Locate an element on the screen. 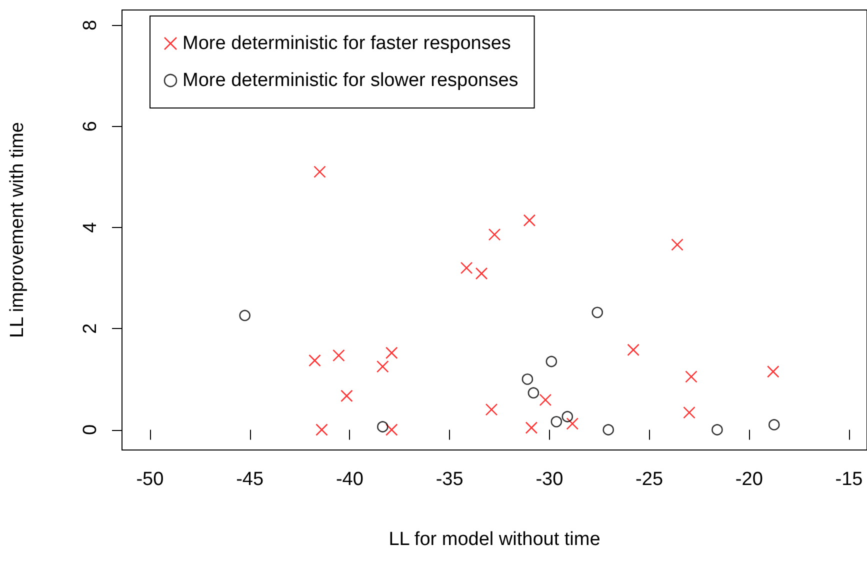 The width and height of the screenshot is (867, 562). y-tick-label: 6 is located at coordinates (90, 126).